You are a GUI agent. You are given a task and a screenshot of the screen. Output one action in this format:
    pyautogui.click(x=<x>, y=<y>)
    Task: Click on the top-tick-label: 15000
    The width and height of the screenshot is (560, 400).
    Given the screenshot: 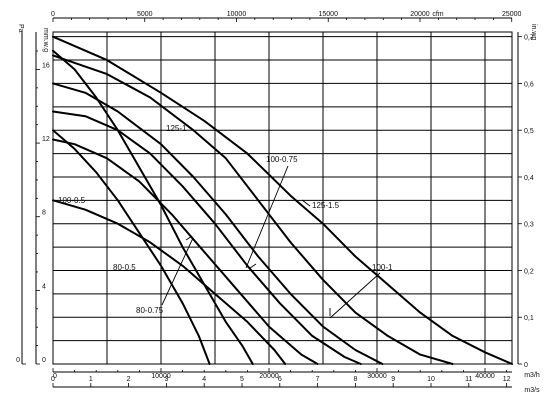 What is the action you would take?
    pyautogui.click(x=329, y=14)
    